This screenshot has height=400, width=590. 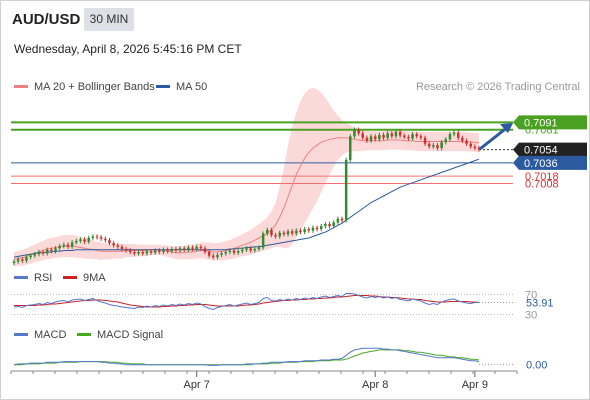 What do you see at coordinates (495, 137) in the screenshot?
I see `projection-arrow` at bounding box center [495, 137].